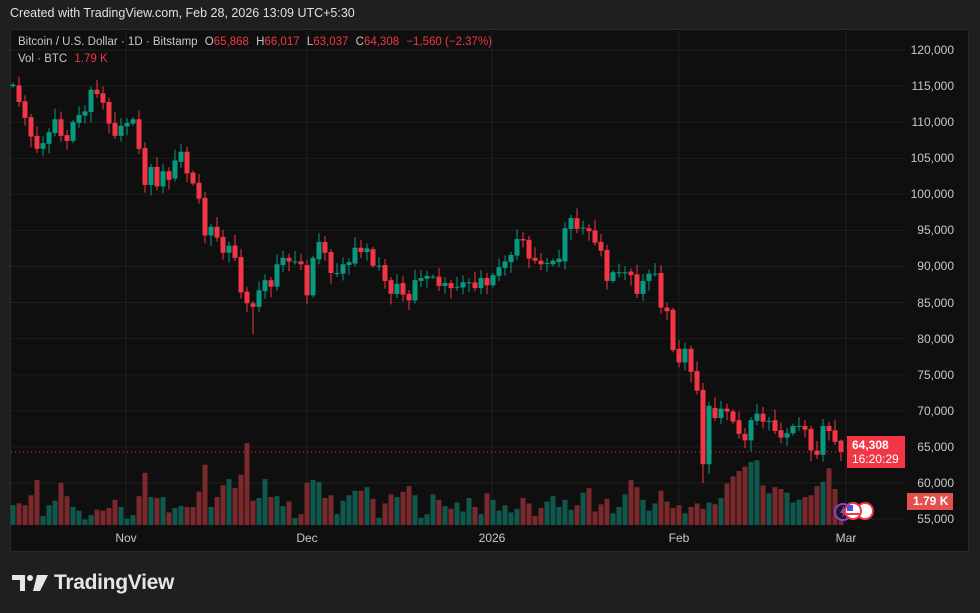 Image resolution: width=980 pixels, height=613 pixels. I want to click on time-tick-label: Mar, so click(846, 538).